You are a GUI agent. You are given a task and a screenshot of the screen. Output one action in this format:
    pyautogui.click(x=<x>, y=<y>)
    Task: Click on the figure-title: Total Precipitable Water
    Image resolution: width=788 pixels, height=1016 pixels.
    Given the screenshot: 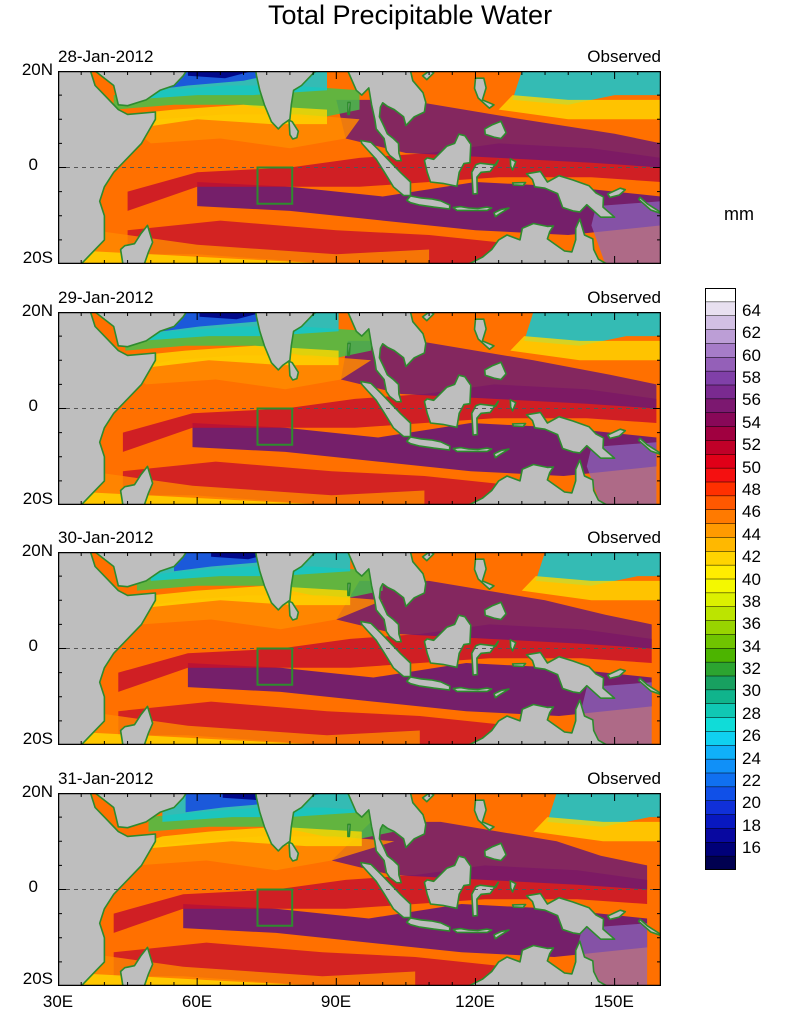 What is the action you would take?
    pyautogui.click(x=410, y=15)
    